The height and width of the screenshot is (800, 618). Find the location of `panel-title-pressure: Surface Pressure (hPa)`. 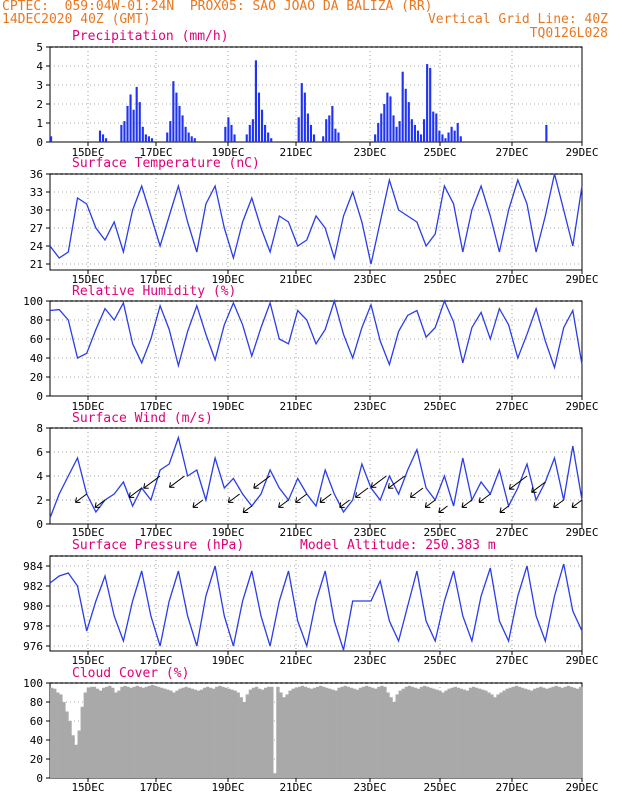

panel-title-pressure: Surface Pressure (hPa) is located at coordinates (158, 545).